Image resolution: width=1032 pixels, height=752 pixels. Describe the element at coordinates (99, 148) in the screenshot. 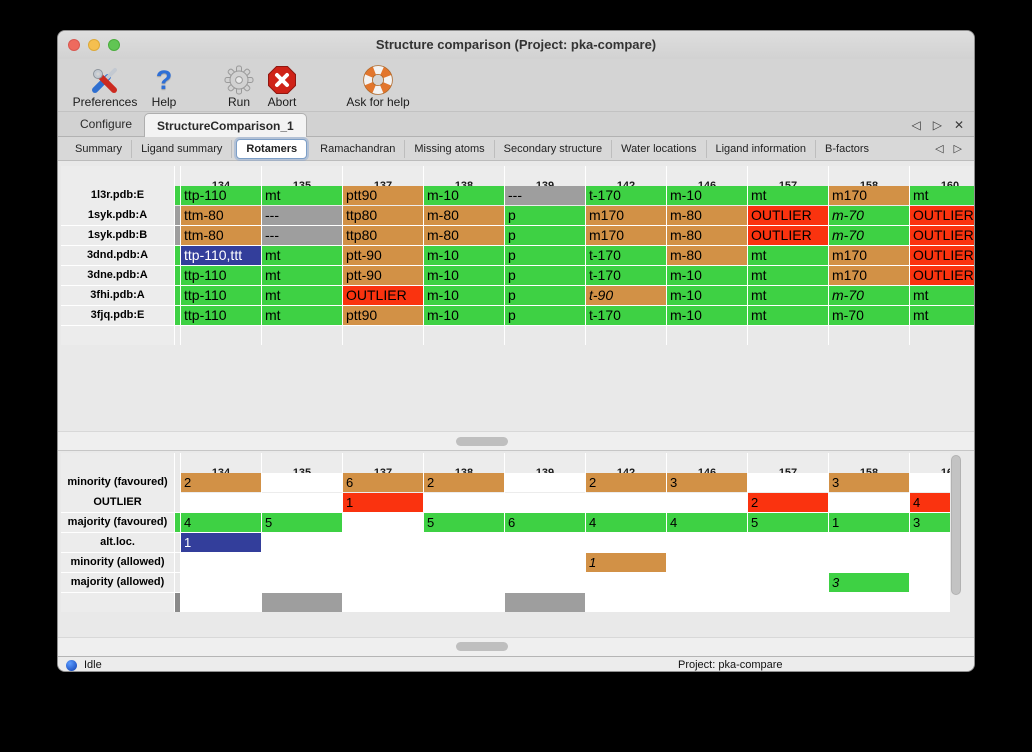

I see `subtab-summary: Summary` at that location.